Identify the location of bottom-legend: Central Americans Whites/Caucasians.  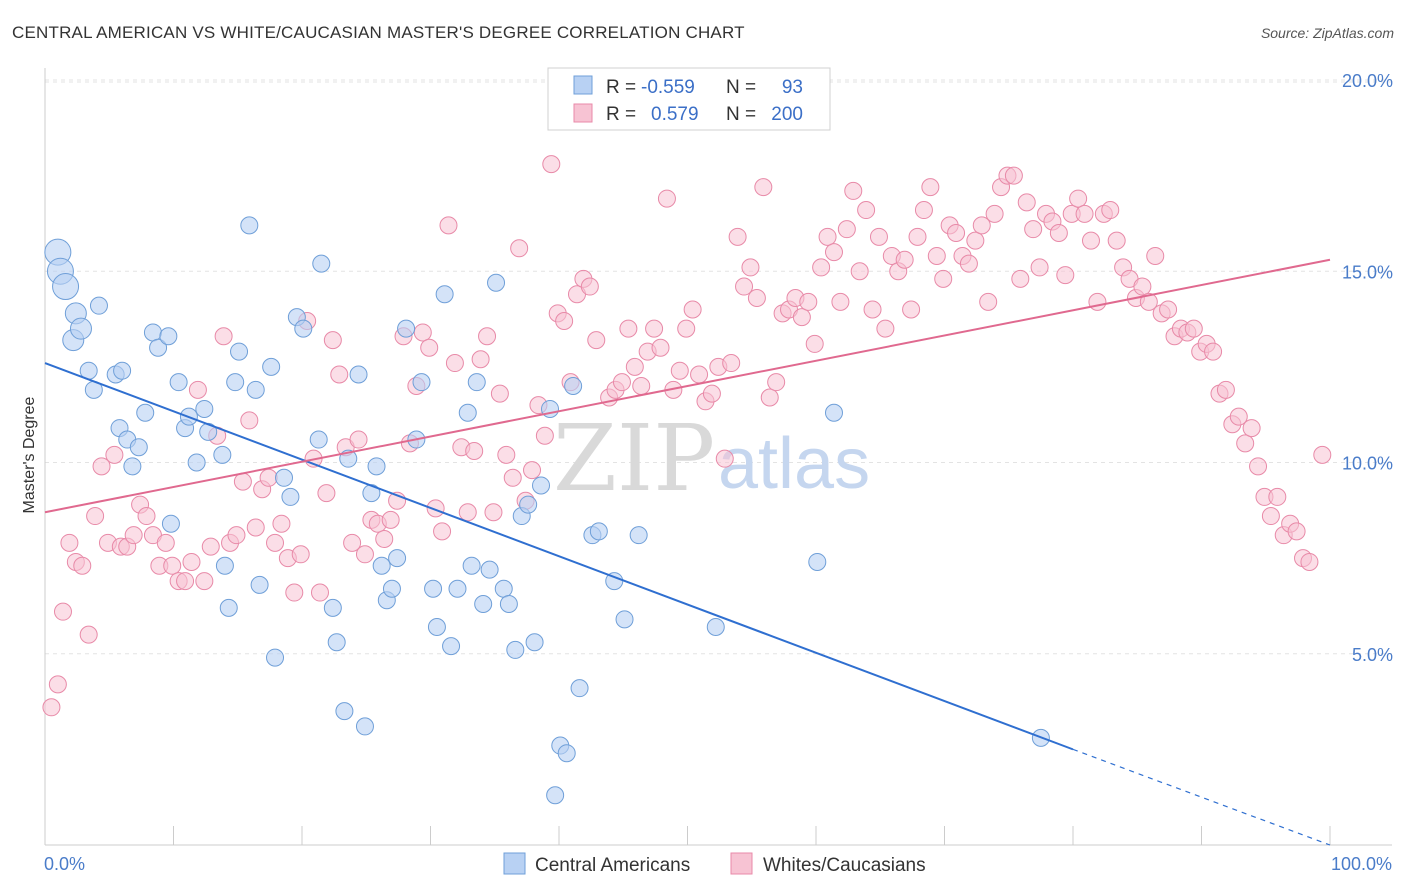
(714, 864).